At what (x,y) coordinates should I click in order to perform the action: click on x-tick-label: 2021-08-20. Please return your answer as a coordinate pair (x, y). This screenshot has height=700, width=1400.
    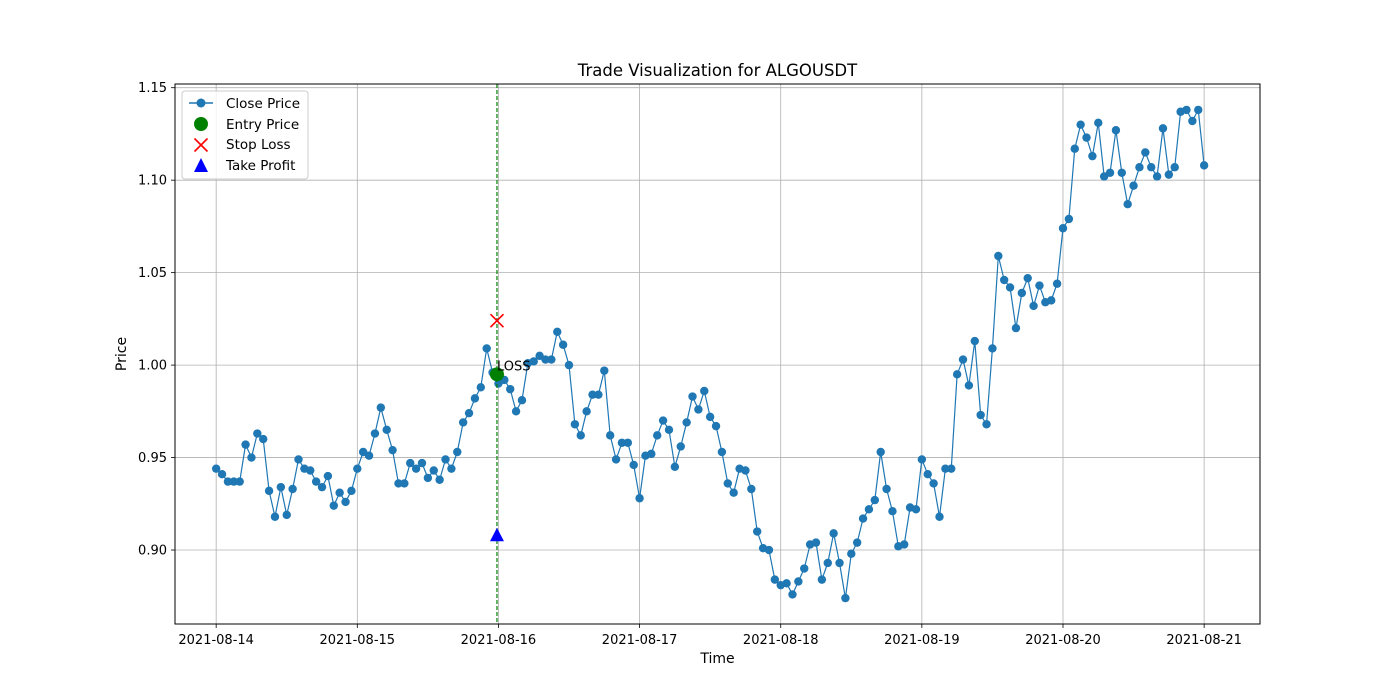
    Looking at the image, I should click on (1063, 640).